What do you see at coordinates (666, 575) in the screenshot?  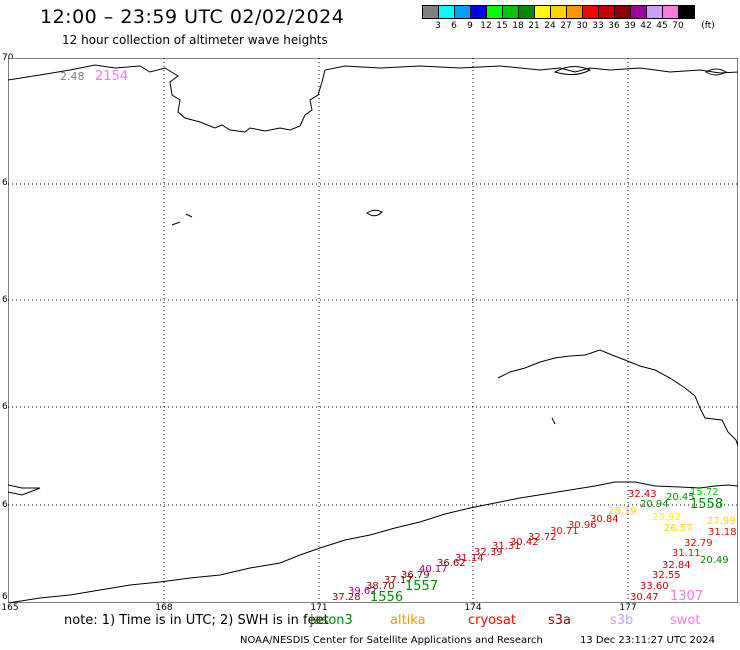 I see `swh-label: 32.55` at bounding box center [666, 575].